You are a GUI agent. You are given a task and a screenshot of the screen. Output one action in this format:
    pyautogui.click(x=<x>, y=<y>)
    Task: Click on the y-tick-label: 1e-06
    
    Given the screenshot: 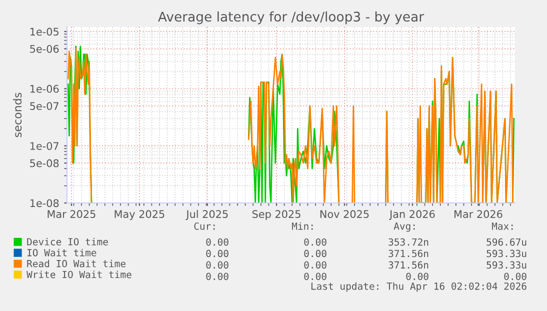 What is the action you would take?
    pyautogui.click(x=44, y=88)
    